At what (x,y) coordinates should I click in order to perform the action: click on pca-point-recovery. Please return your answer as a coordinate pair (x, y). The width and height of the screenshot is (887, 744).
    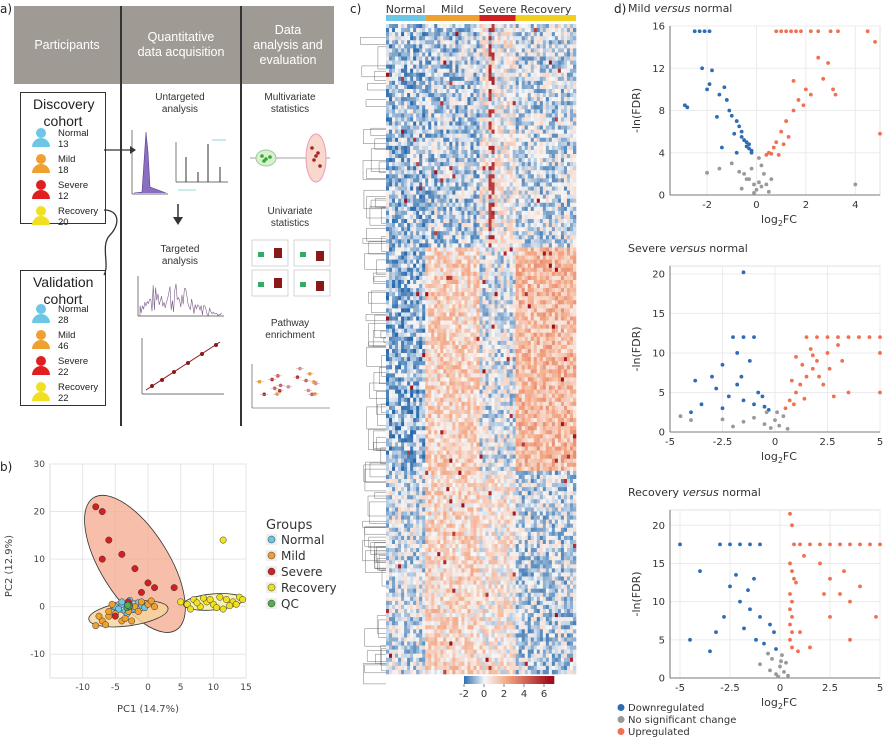
    Looking at the image, I should click on (226, 599).